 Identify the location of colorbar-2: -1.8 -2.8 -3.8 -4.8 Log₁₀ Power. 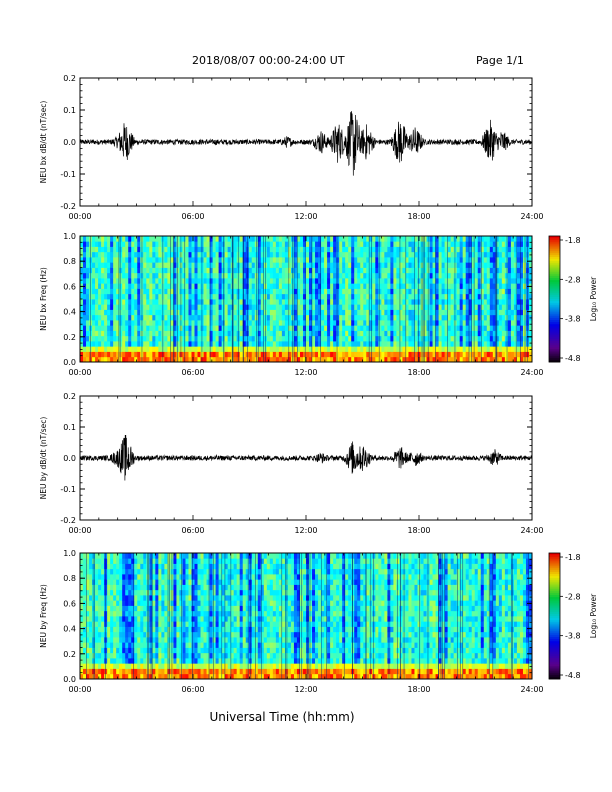
(573, 616).